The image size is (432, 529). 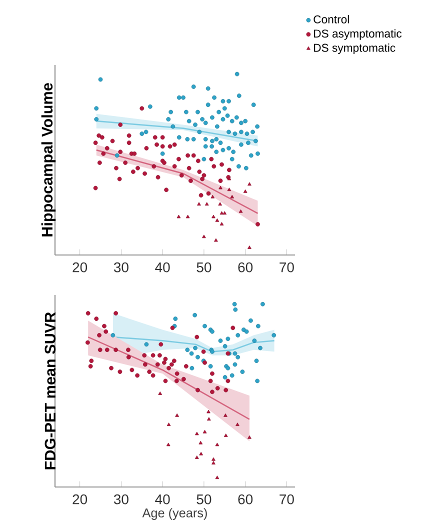 I want to click on legend-label: DS asymptomatic, so click(x=358, y=34).